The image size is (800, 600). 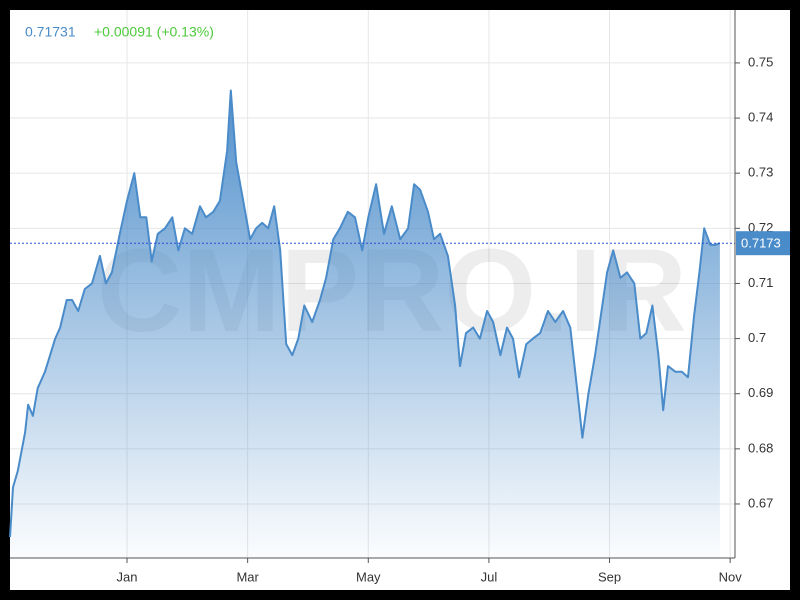 What do you see at coordinates (760, 116) in the screenshot?
I see `y-tick-label: 0.74` at bounding box center [760, 116].